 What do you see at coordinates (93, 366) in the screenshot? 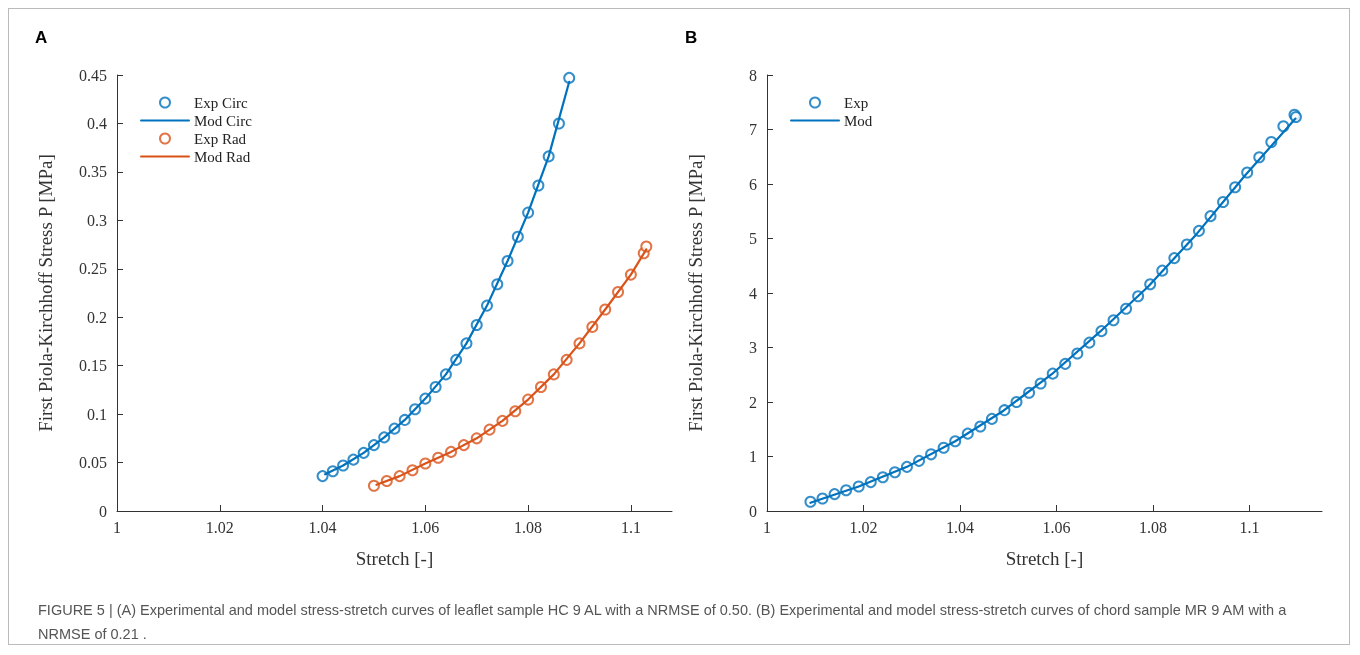
I see `y-tick-label: 0.15` at bounding box center [93, 366].